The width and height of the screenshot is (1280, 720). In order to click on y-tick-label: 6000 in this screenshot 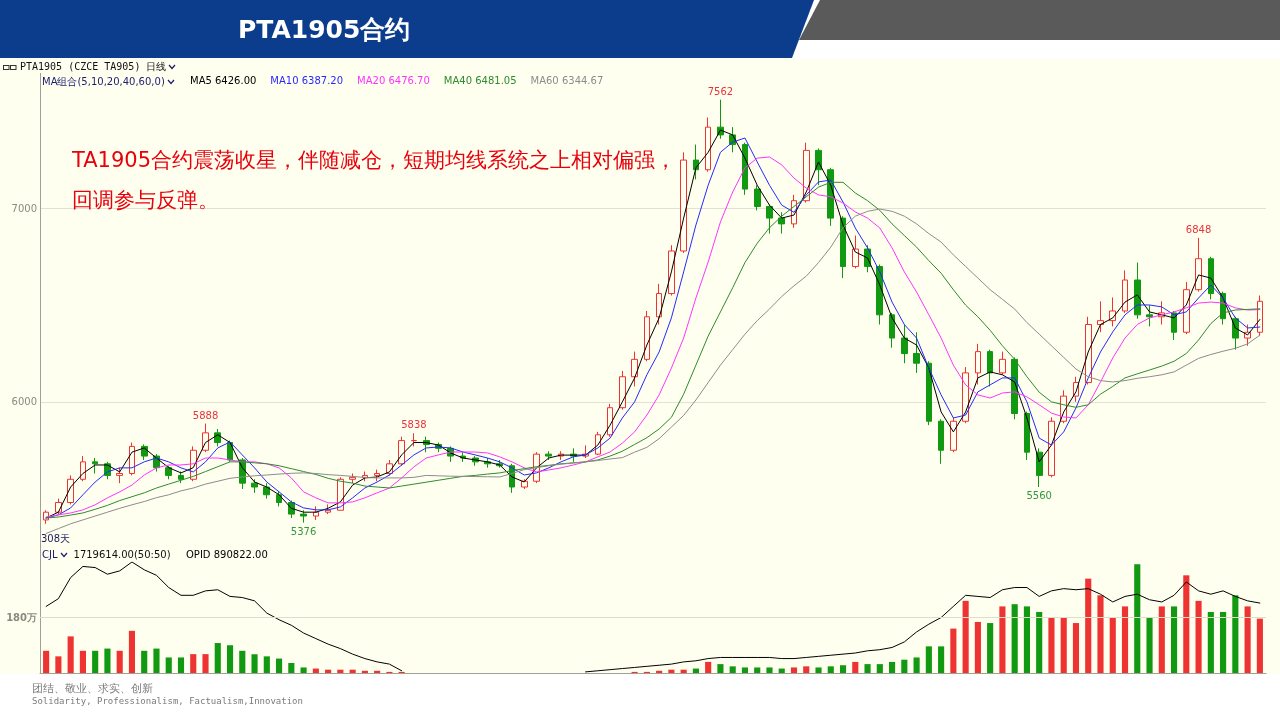, I will do `click(24, 402)`.